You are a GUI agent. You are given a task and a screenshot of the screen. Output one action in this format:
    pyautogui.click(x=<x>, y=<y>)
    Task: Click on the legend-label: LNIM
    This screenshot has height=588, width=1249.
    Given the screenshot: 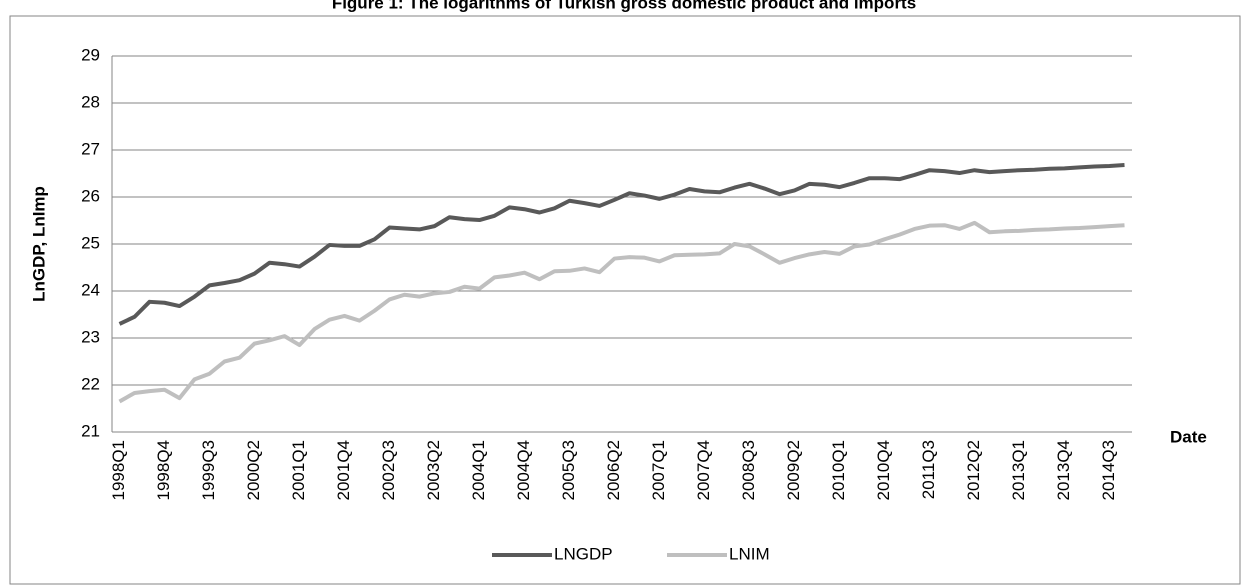 What is the action you would take?
    pyautogui.click(x=749, y=553)
    